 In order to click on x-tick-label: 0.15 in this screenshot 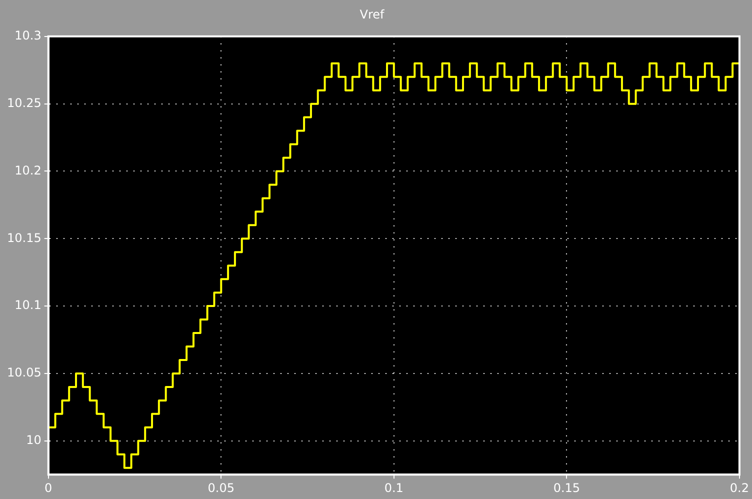, I will do `click(566, 487)`.